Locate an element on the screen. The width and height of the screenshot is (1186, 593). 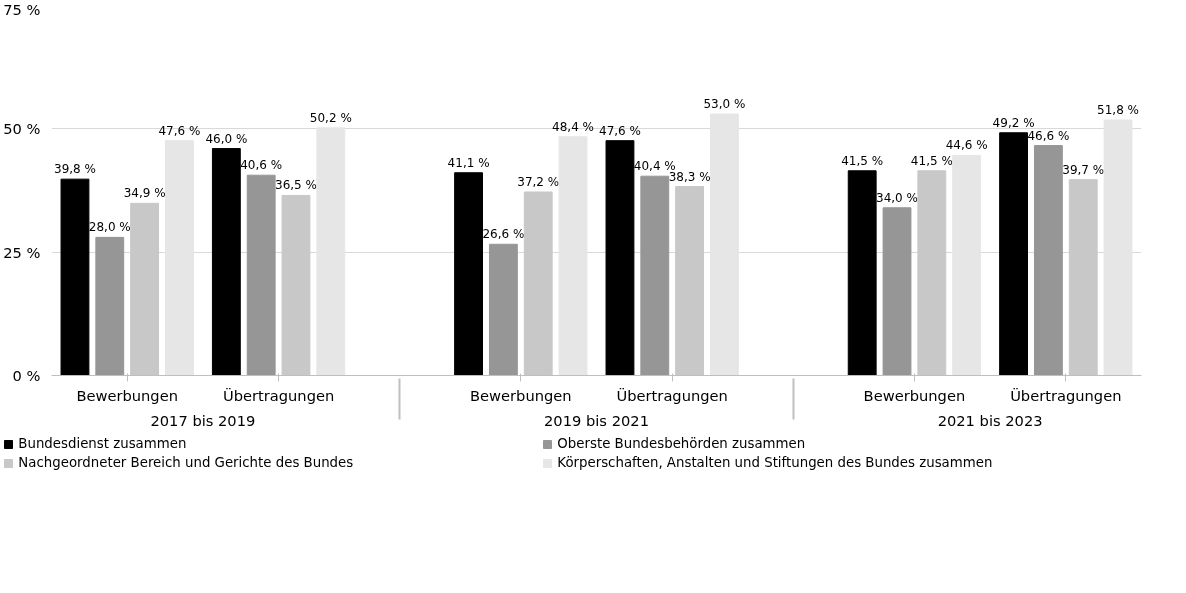
data-label: 38,3 % is located at coordinates (689, 176).